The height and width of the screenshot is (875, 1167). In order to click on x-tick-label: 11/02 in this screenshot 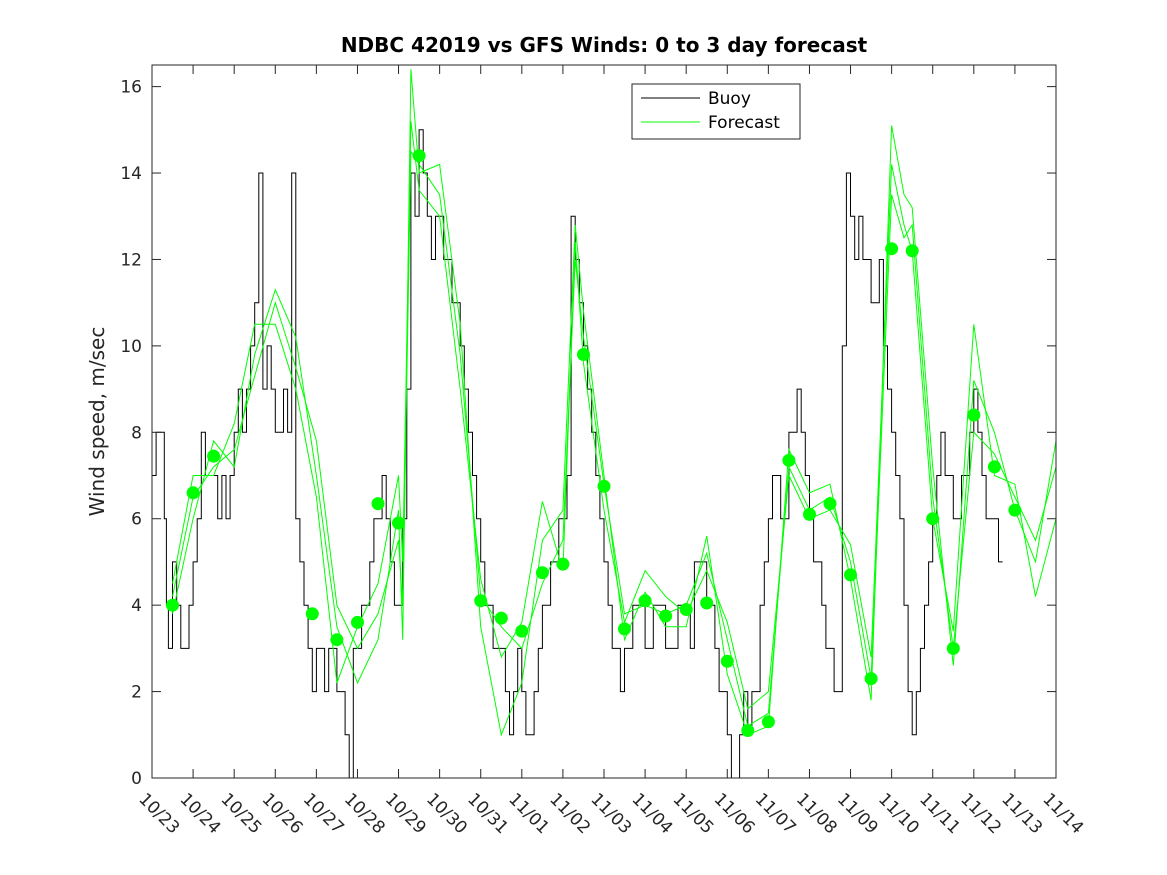, I will do `click(569, 813)`.